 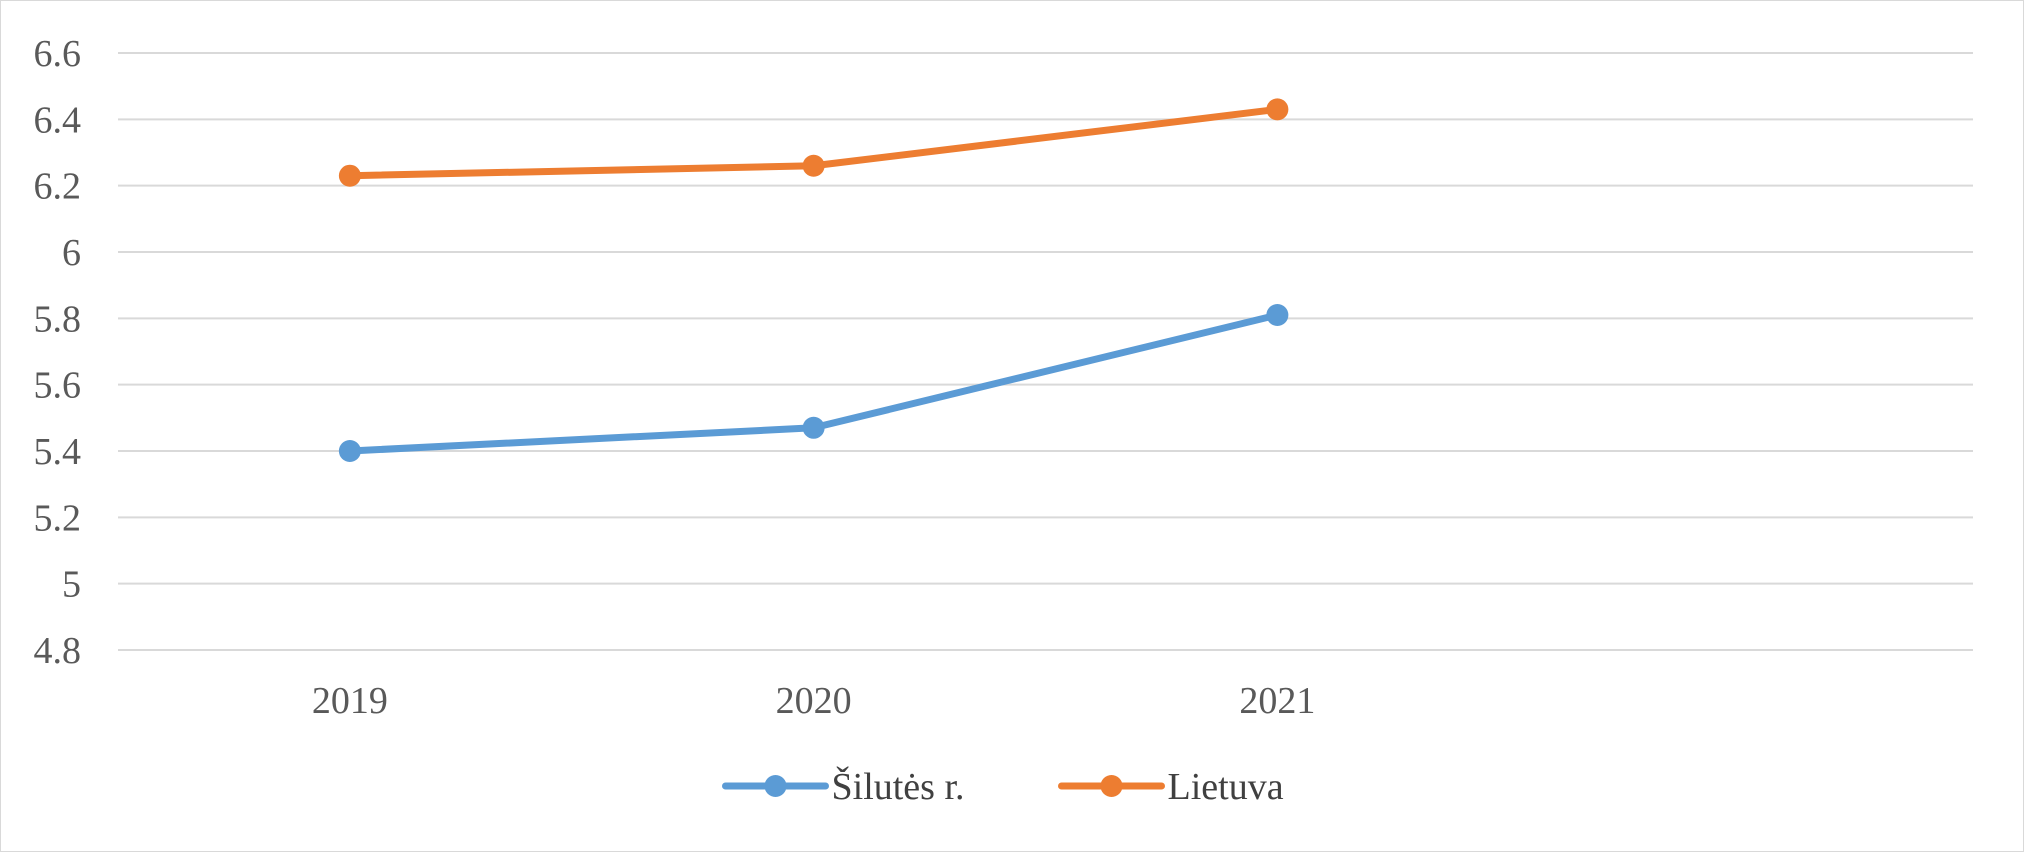 I want to click on x-axis-tick-labels: 2019 2020 2021, so click(x=814, y=701).